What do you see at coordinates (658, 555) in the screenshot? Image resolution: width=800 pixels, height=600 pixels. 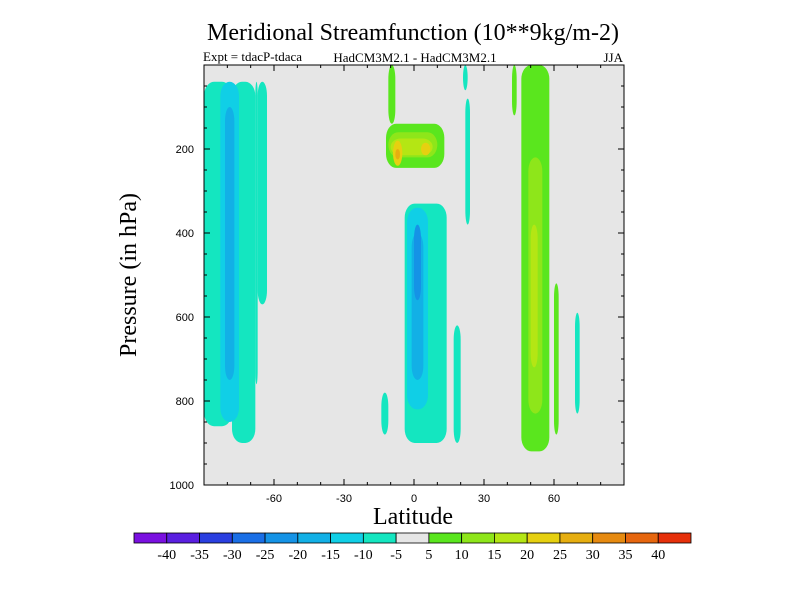 I see `colorbar-label: 40` at bounding box center [658, 555].